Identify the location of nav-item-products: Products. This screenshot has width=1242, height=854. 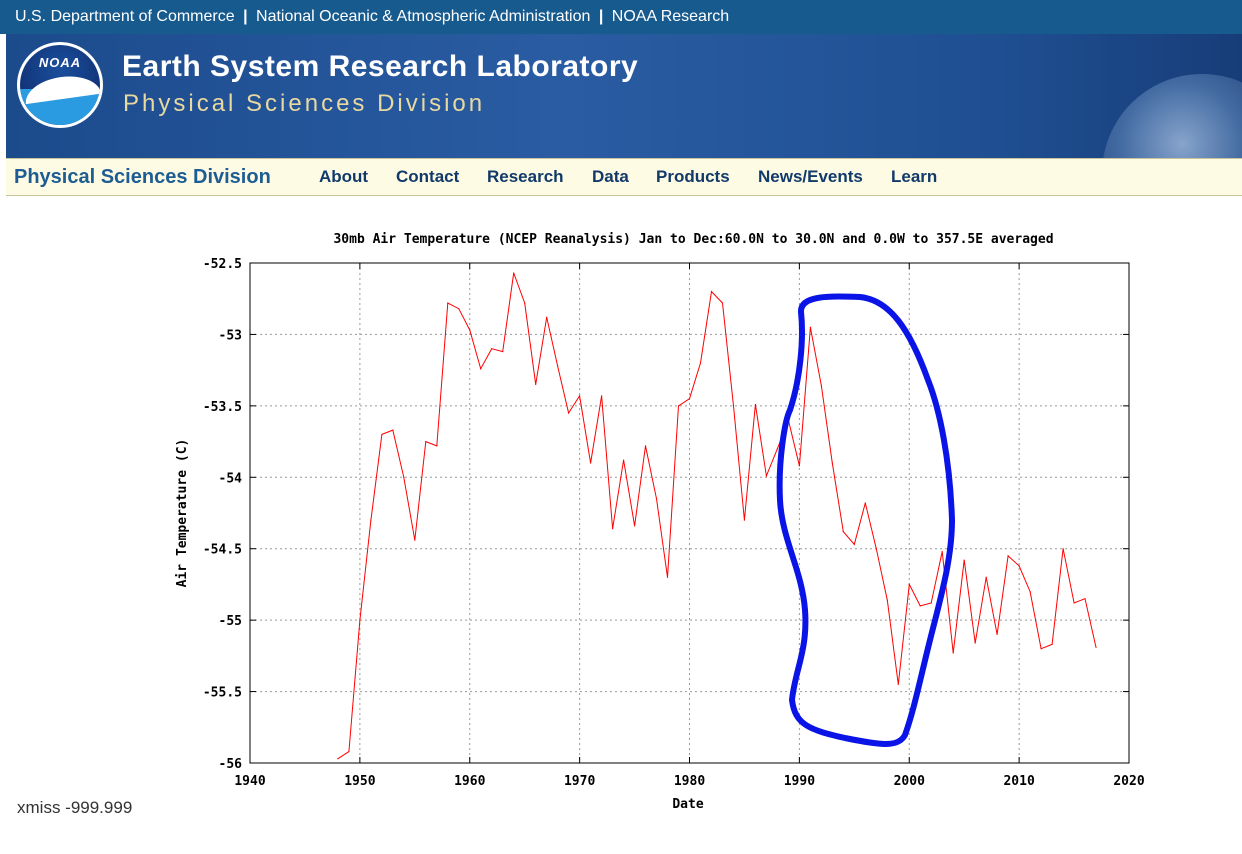
(693, 176).